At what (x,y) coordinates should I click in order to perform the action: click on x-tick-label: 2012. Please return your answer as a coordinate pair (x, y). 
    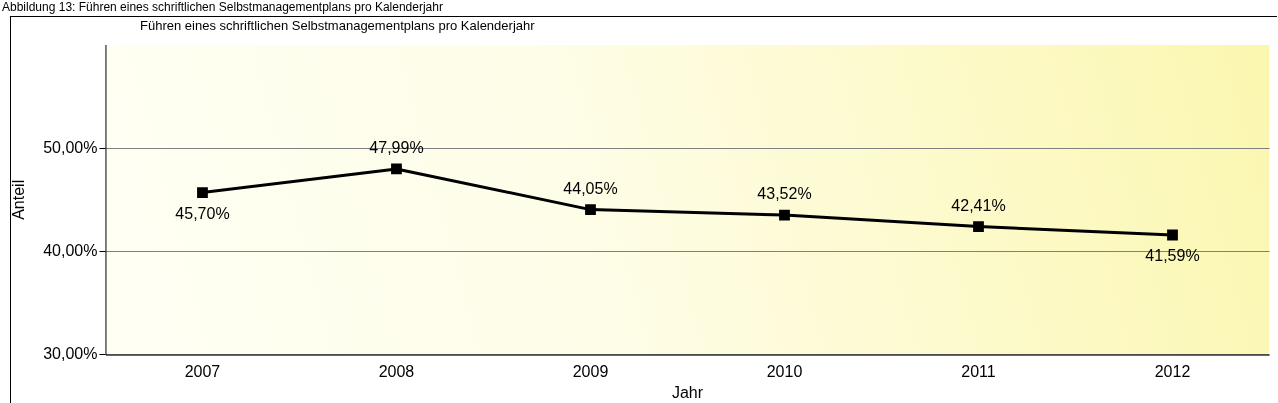
    Looking at the image, I should click on (1172, 371).